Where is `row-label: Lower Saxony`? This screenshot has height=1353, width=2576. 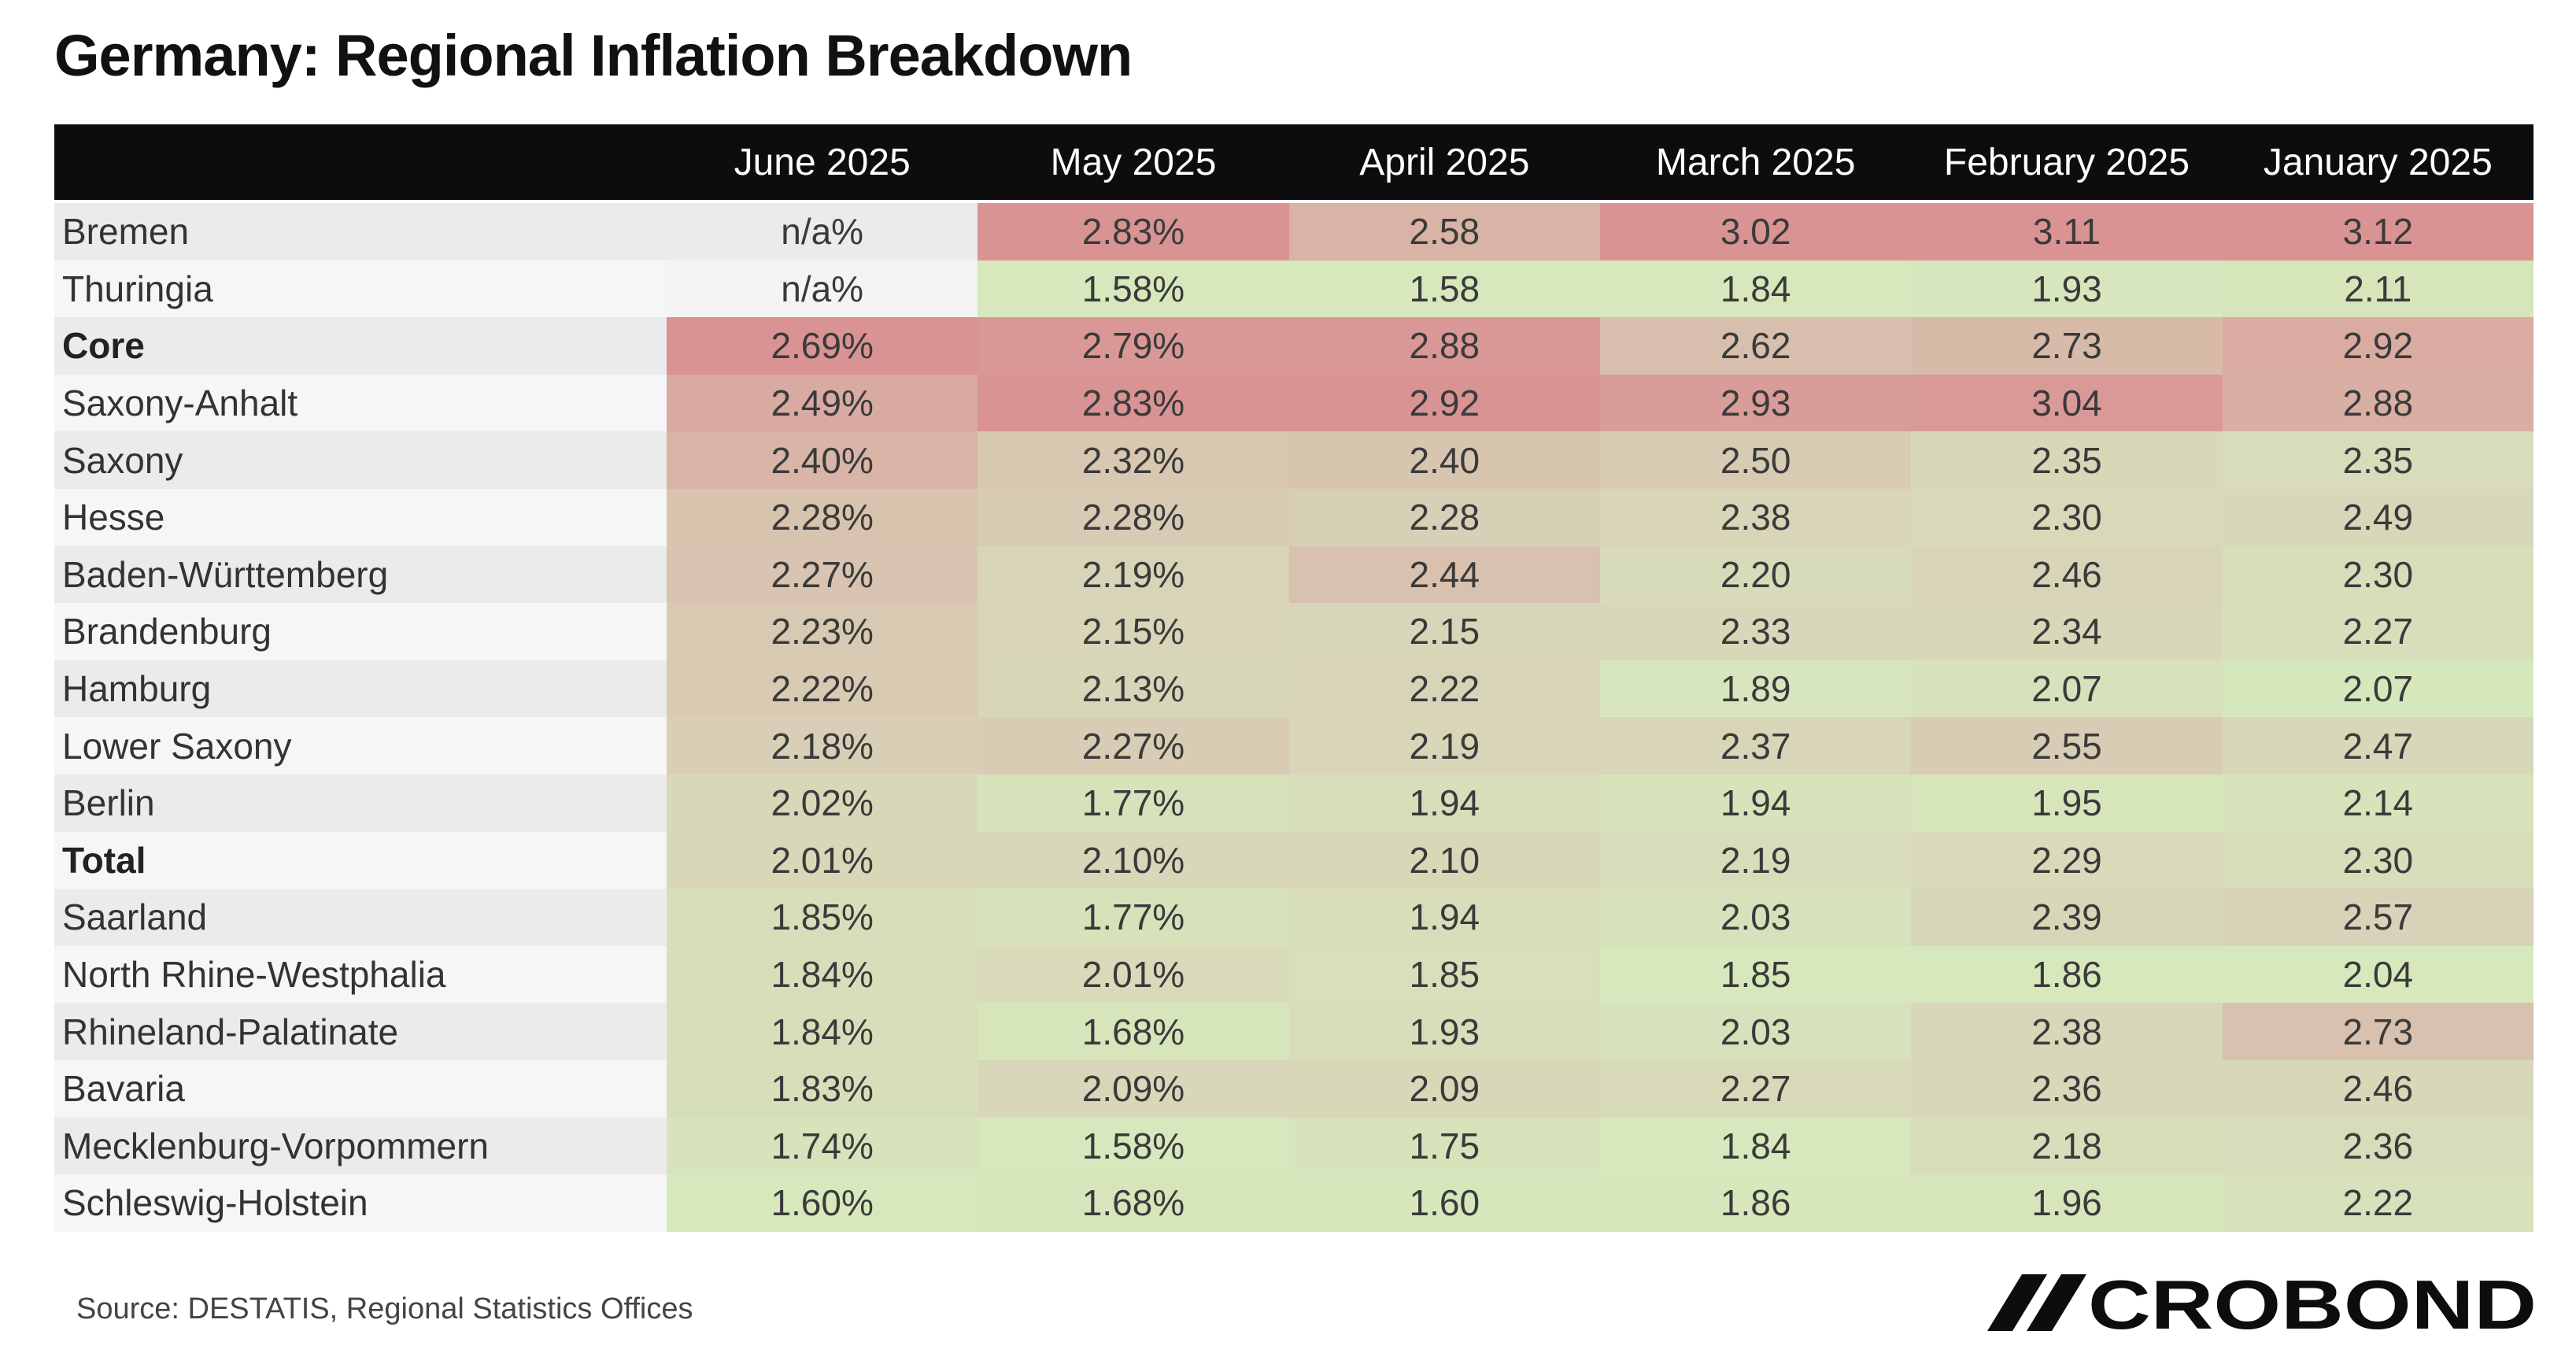
row-label: Lower Saxony is located at coordinates (360, 745).